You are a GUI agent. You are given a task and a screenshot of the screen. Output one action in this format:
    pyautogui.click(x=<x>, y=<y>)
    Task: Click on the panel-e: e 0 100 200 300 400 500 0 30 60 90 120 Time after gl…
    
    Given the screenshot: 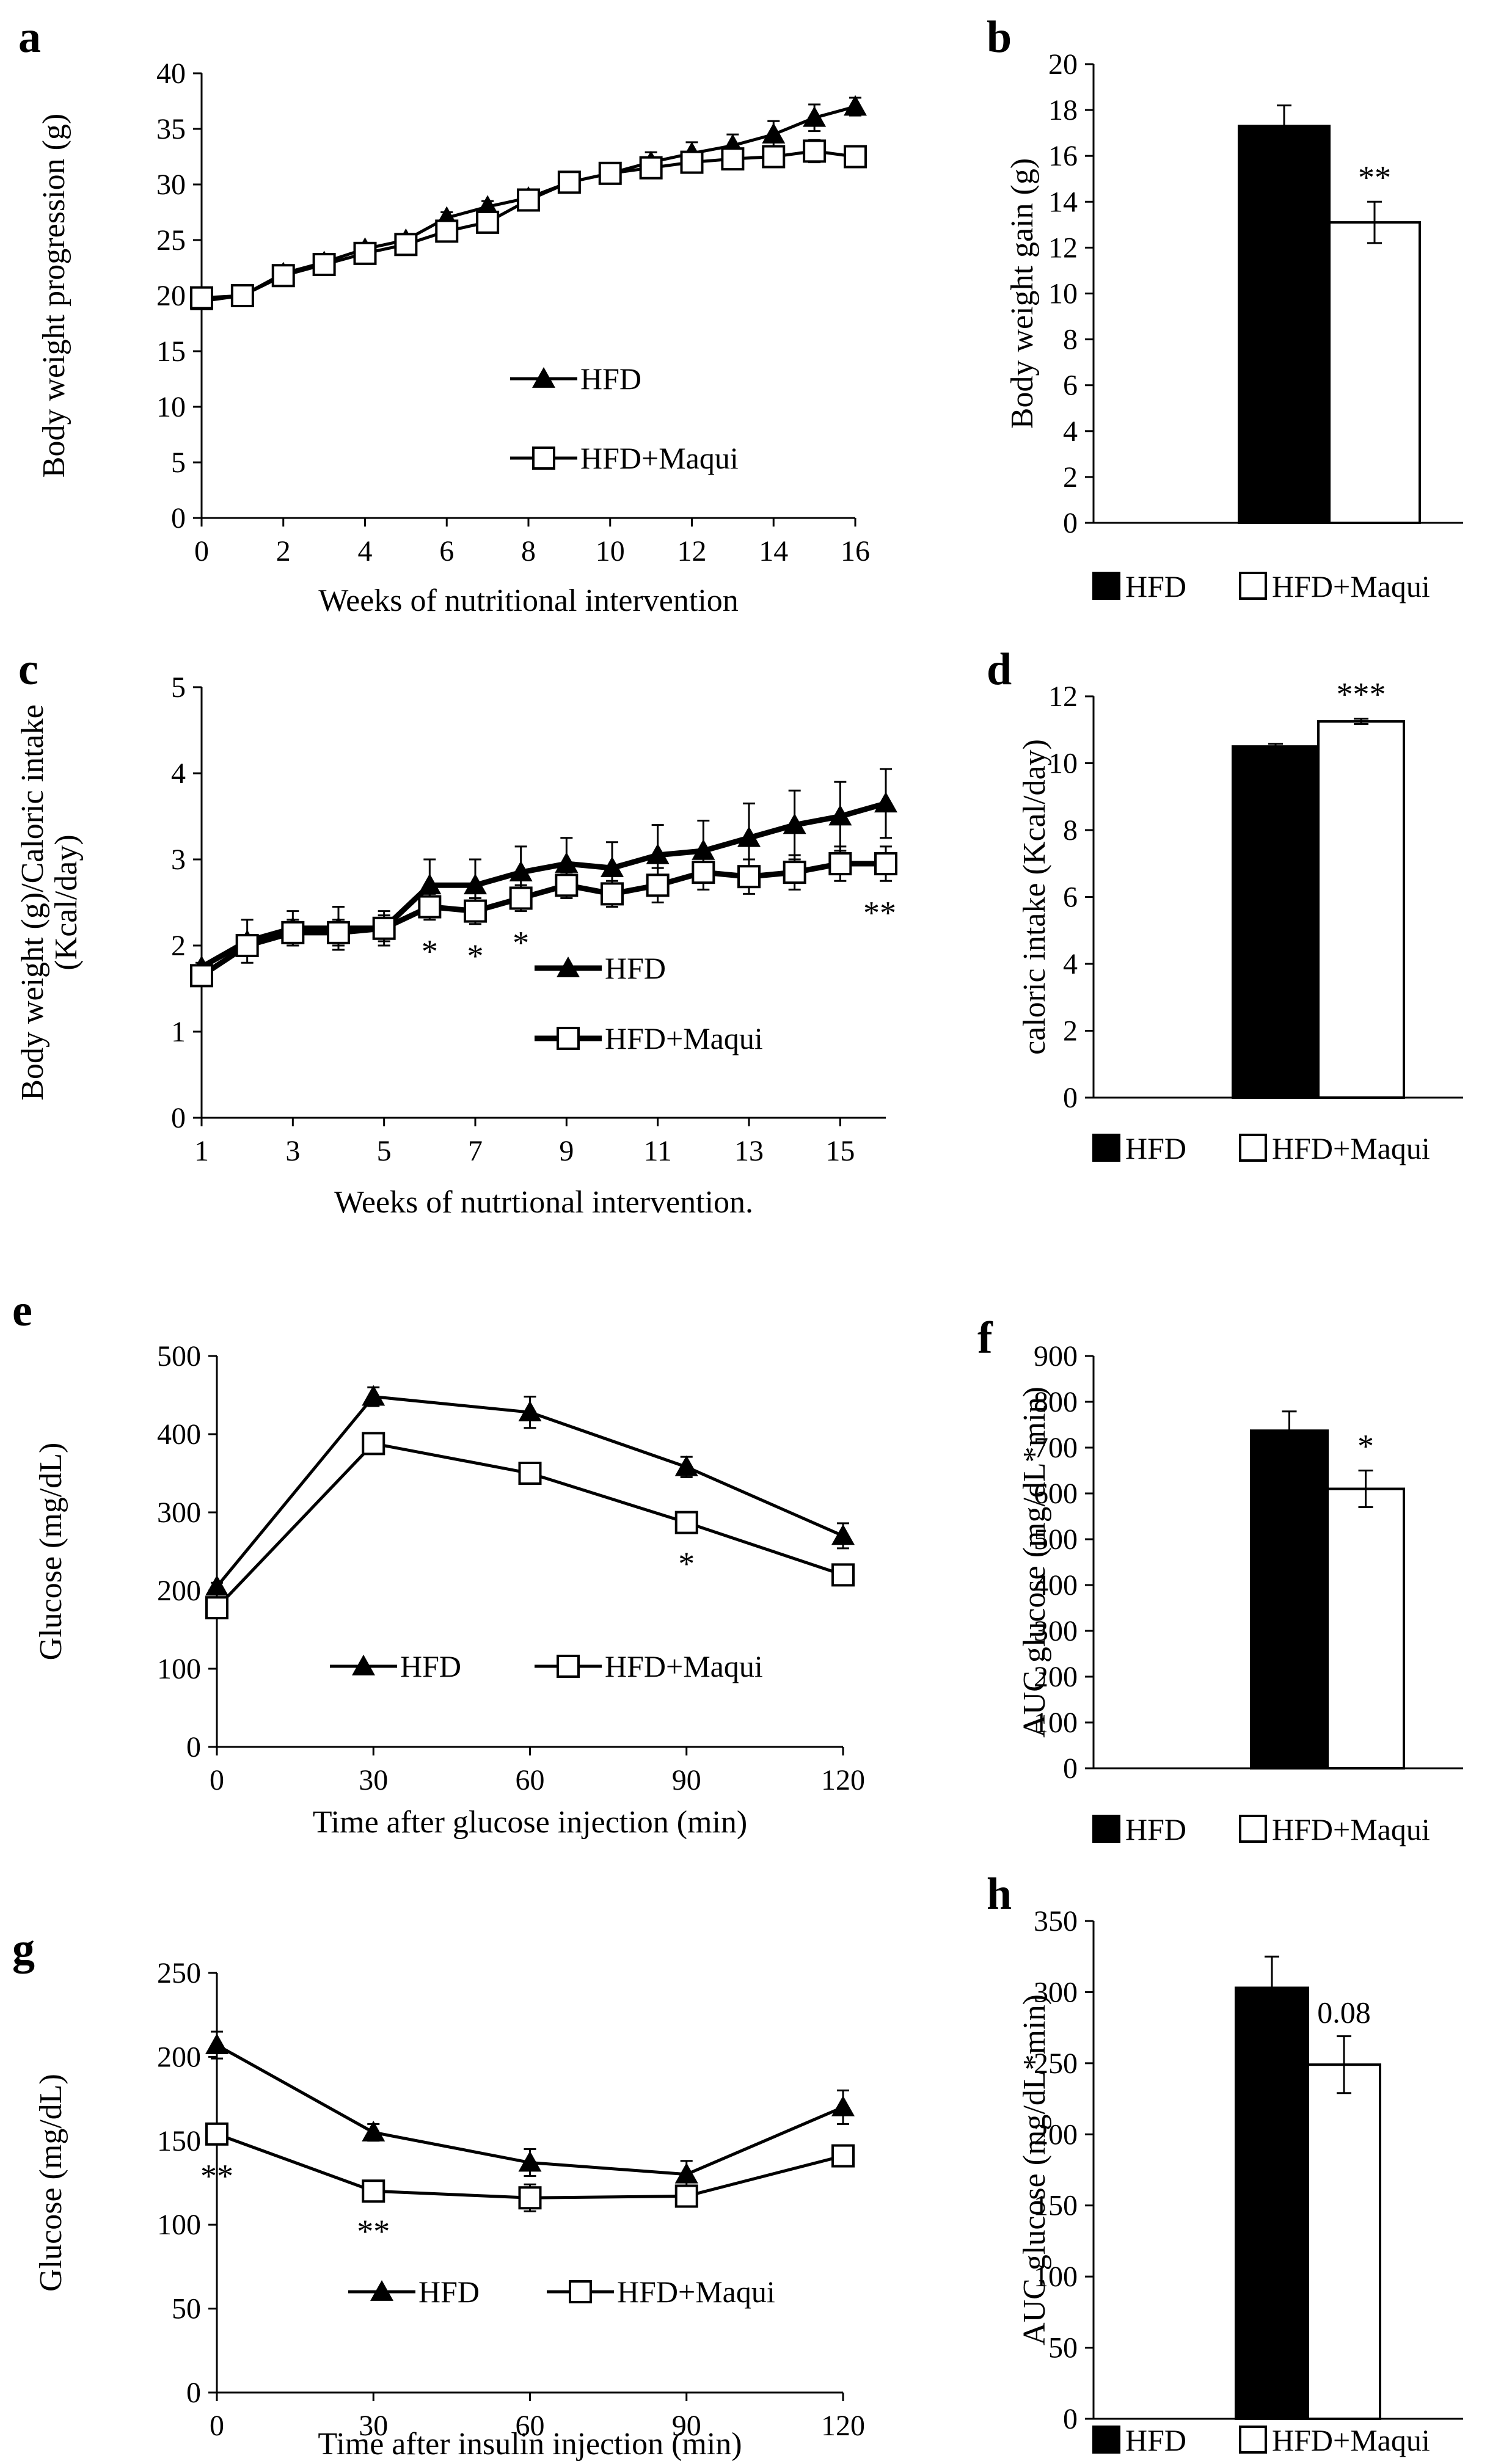 What is the action you would take?
    pyautogui.click(x=438, y=1563)
    